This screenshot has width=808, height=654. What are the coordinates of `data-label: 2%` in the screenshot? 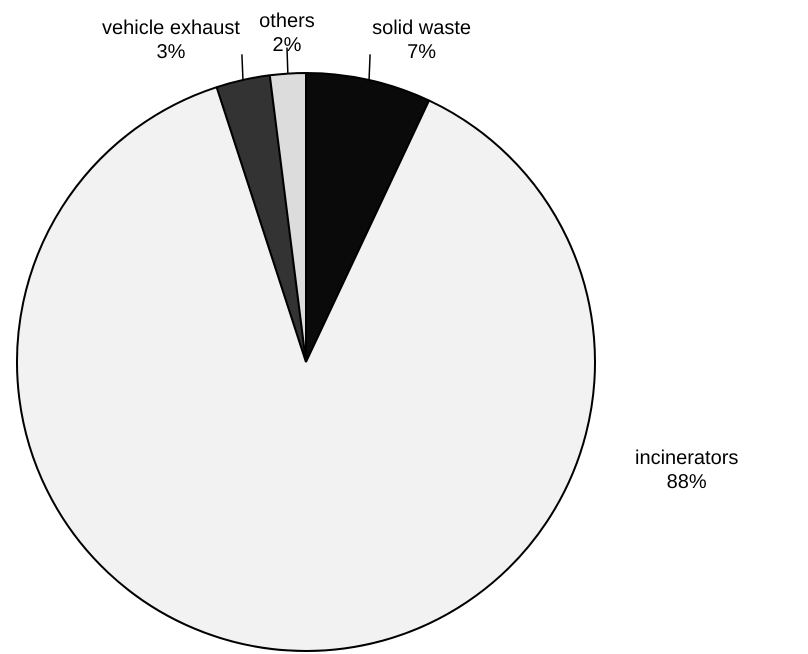 It's located at (287, 45).